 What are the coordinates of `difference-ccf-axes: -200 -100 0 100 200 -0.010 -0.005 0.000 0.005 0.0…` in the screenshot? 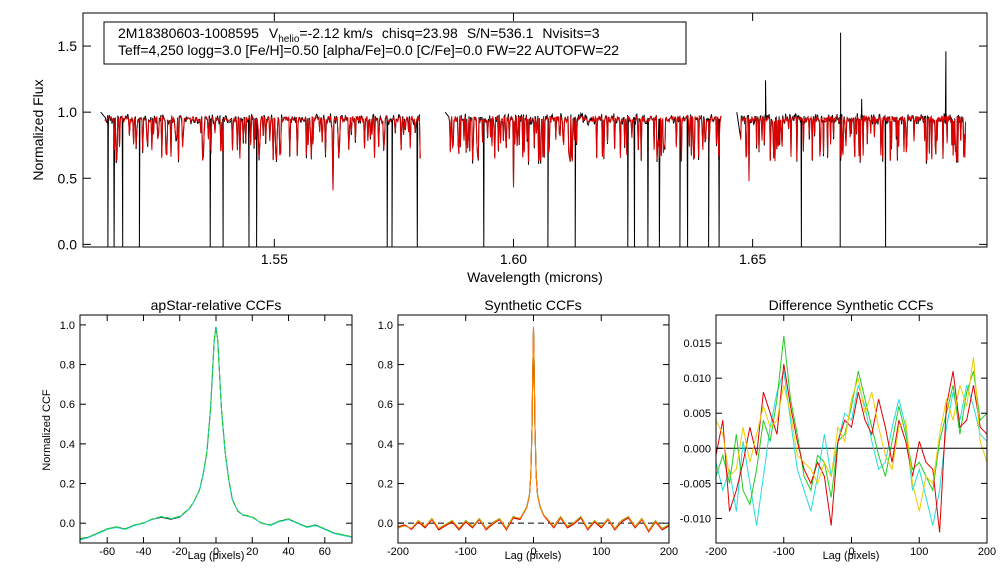 It's located at (838, 436).